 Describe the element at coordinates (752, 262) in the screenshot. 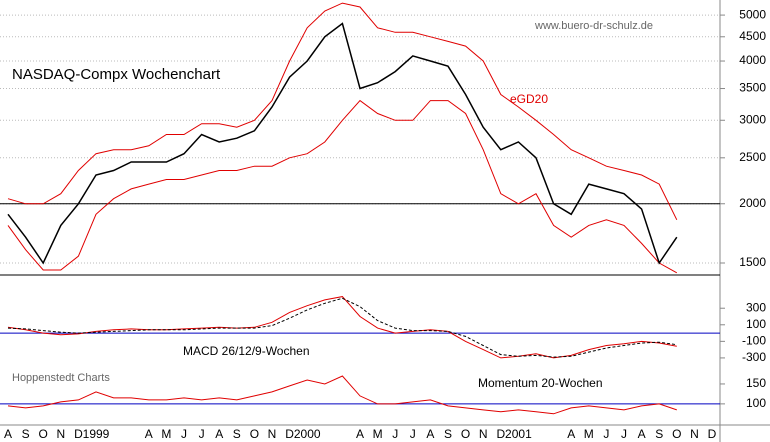

I see `y-tick-label: 1500` at that location.